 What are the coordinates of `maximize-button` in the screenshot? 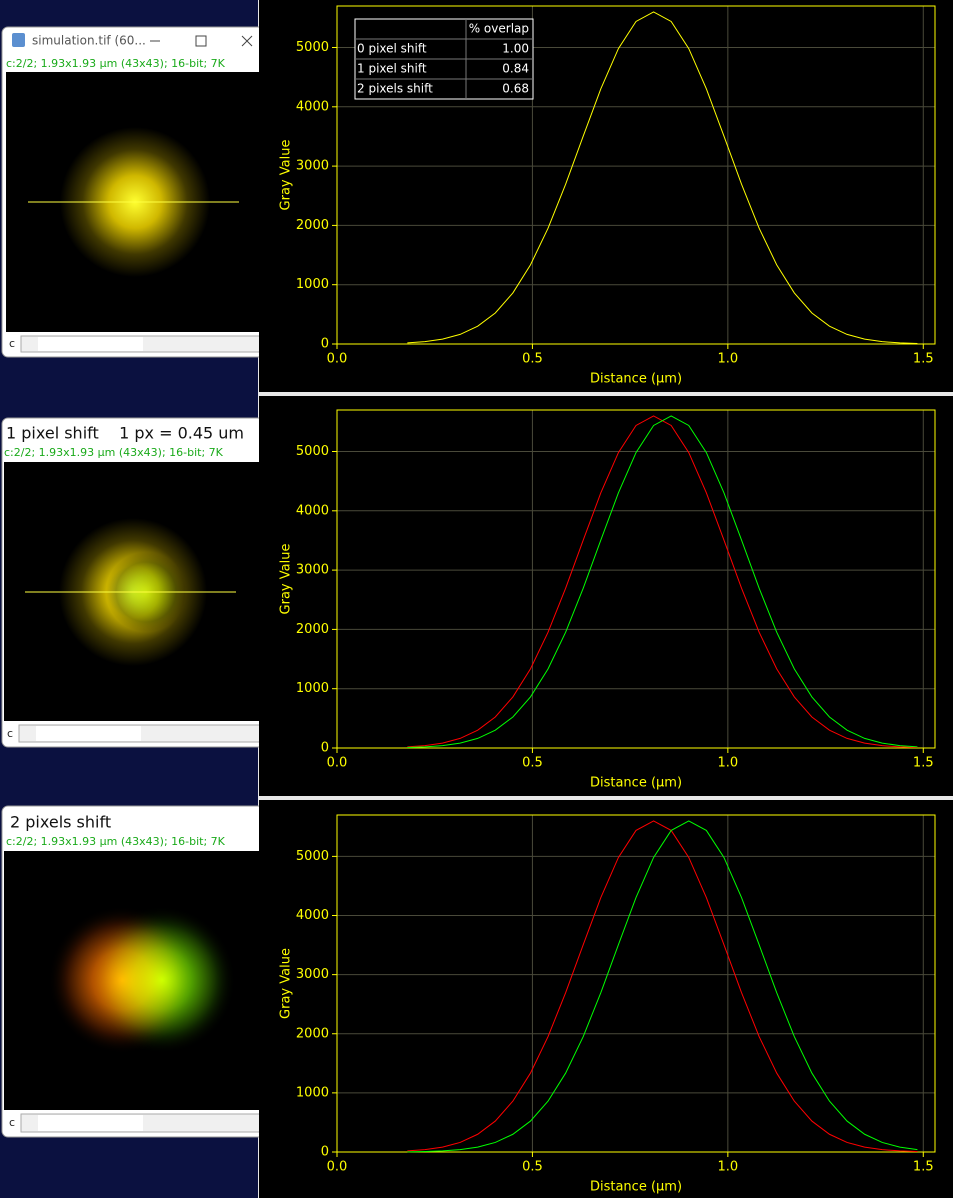 It's located at (201, 41).